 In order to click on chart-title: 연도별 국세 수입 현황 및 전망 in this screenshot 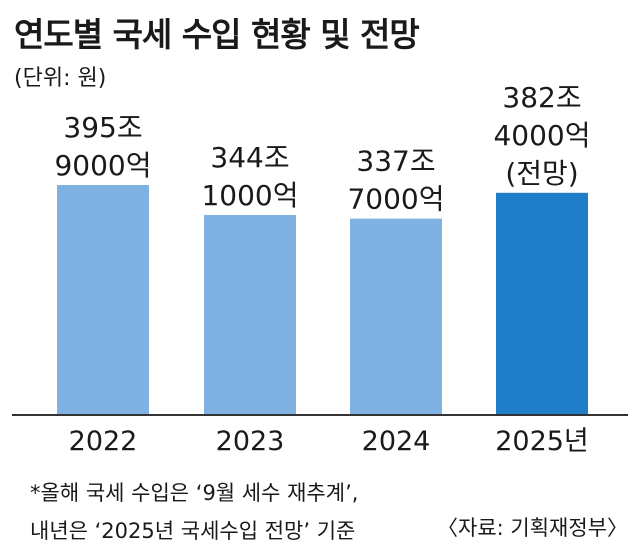, I will do `click(217, 34)`.